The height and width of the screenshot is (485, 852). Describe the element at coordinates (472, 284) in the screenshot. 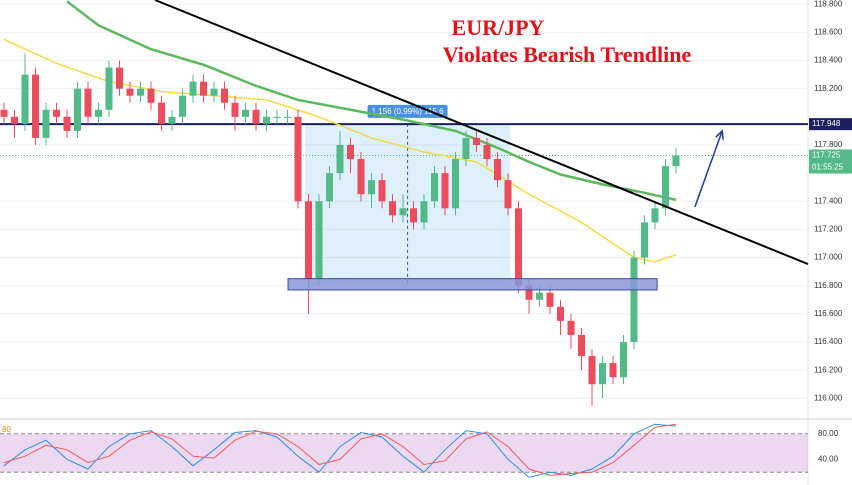

I see `support-zone` at that location.